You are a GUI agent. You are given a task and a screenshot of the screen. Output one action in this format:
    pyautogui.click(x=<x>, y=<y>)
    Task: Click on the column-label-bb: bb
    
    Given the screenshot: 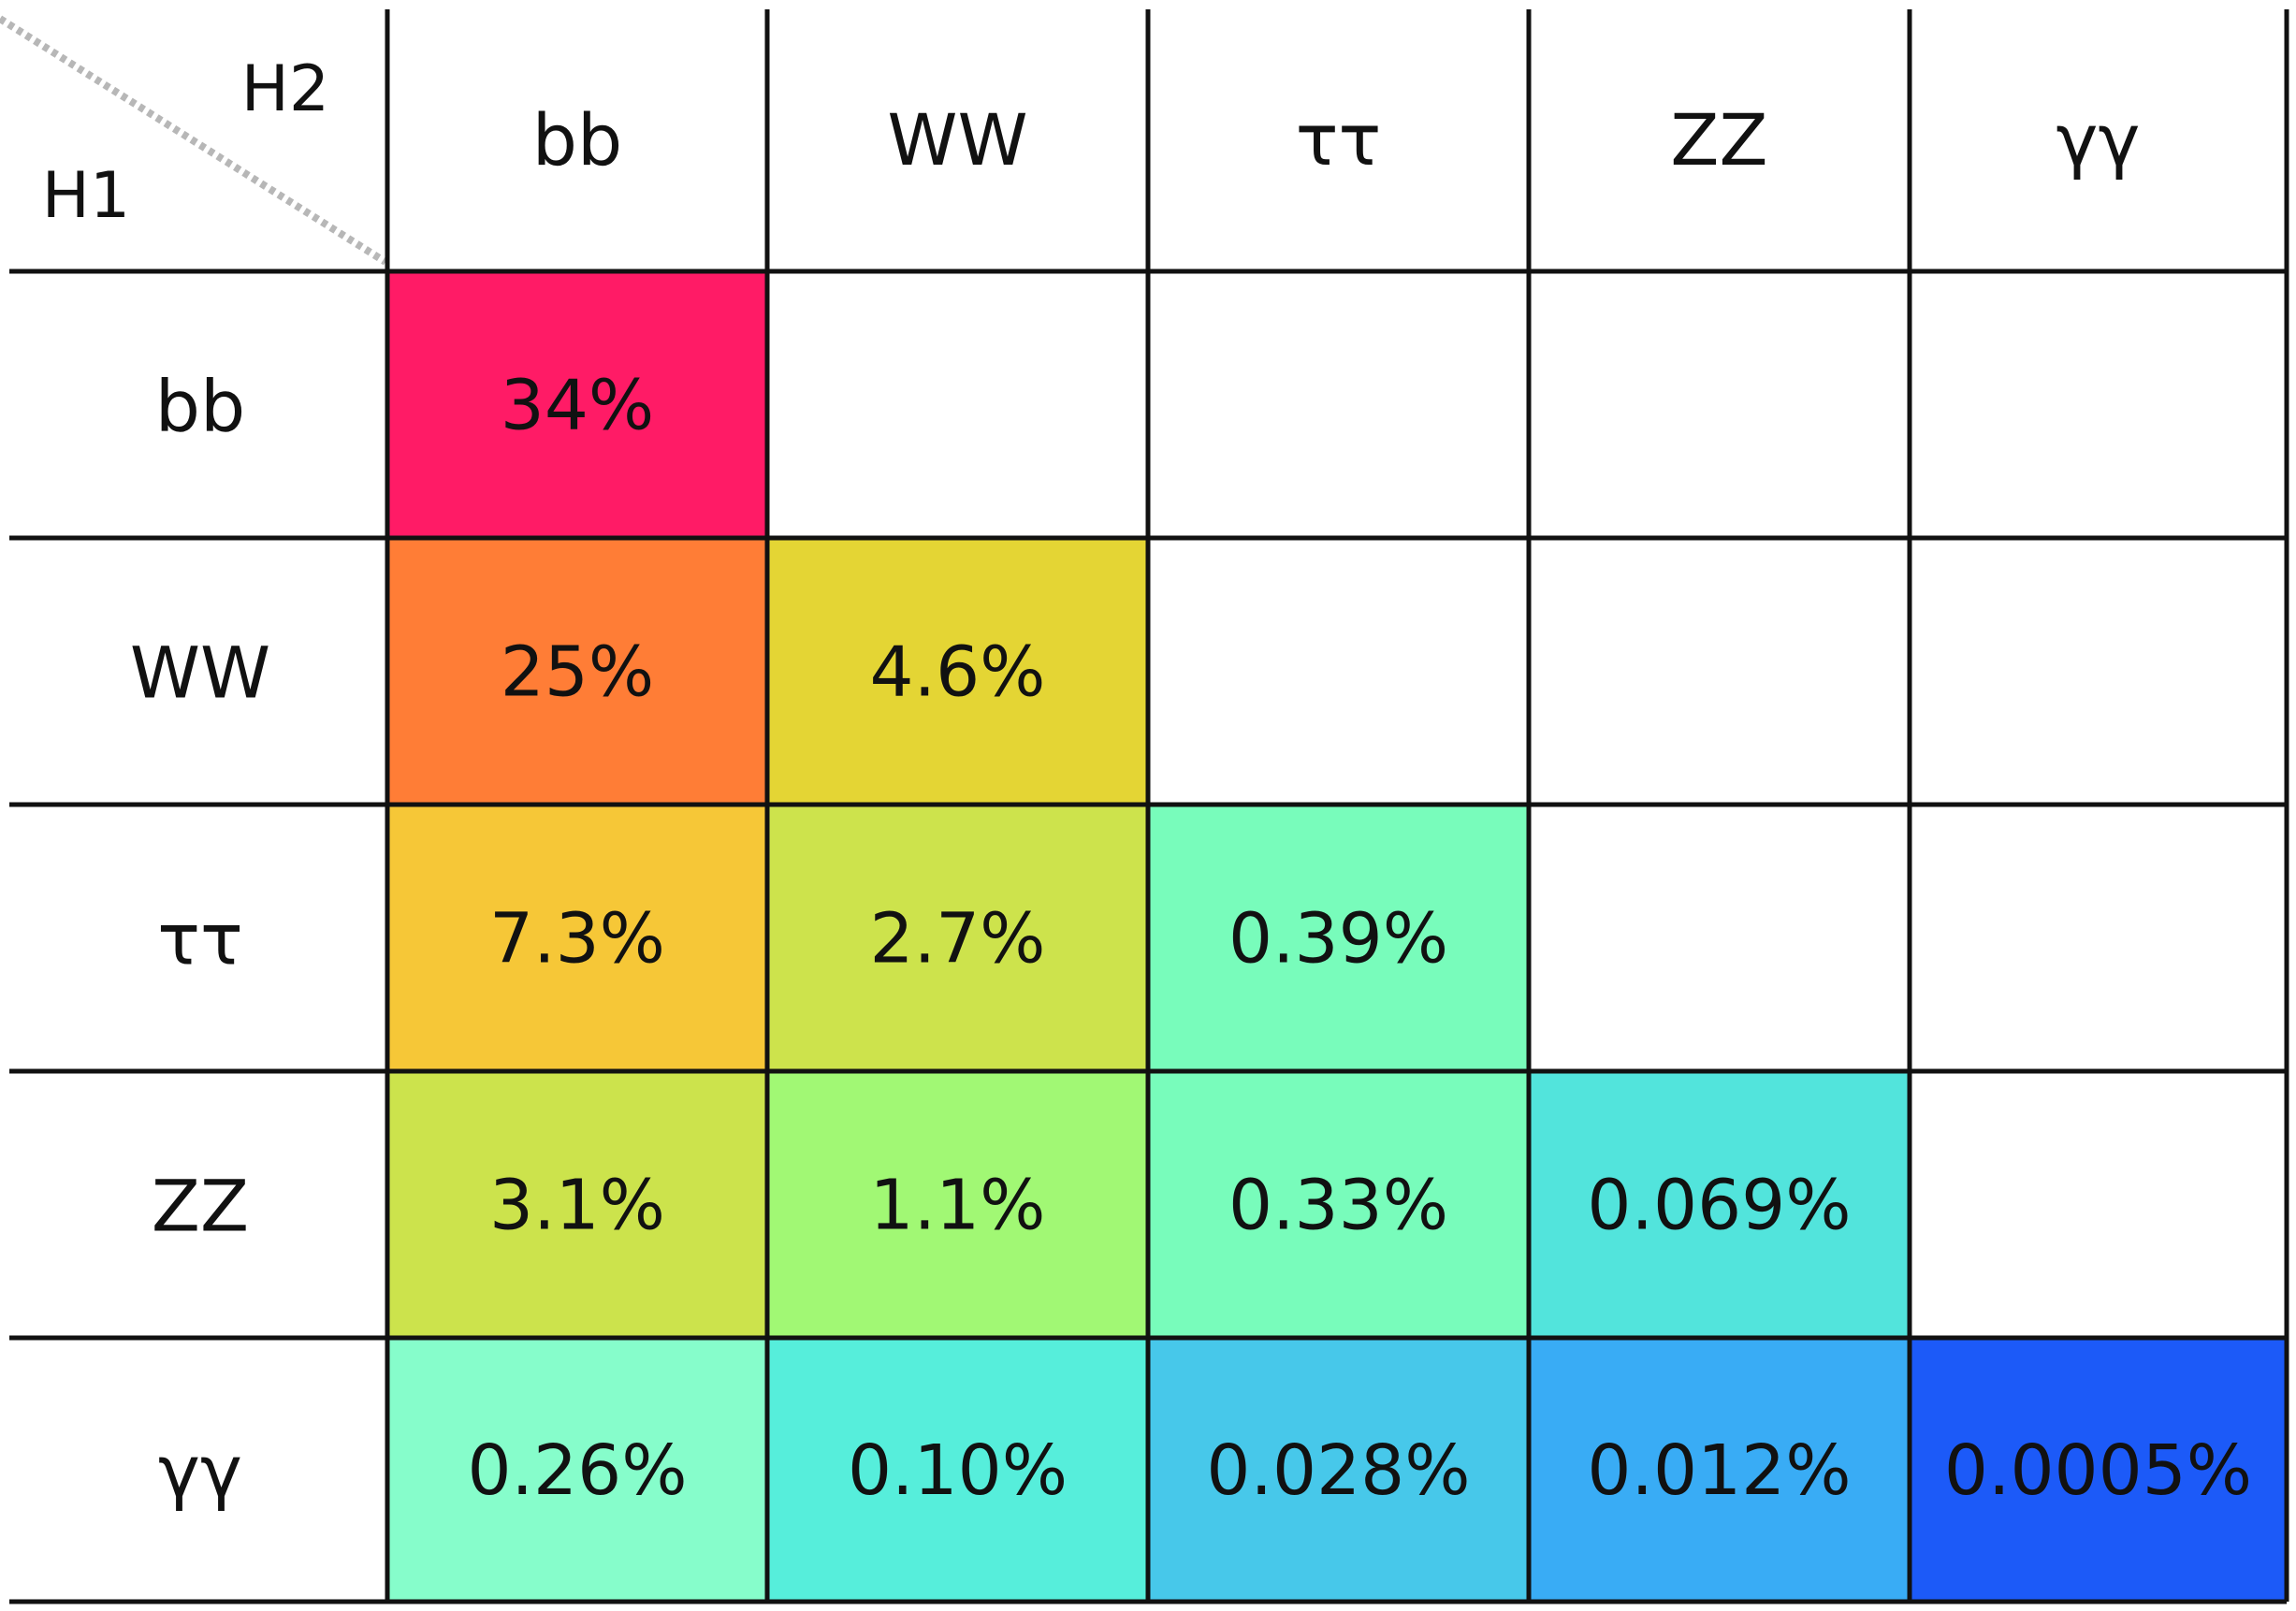 What is the action you would take?
    pyautogui.click(x=577, y=139)
    